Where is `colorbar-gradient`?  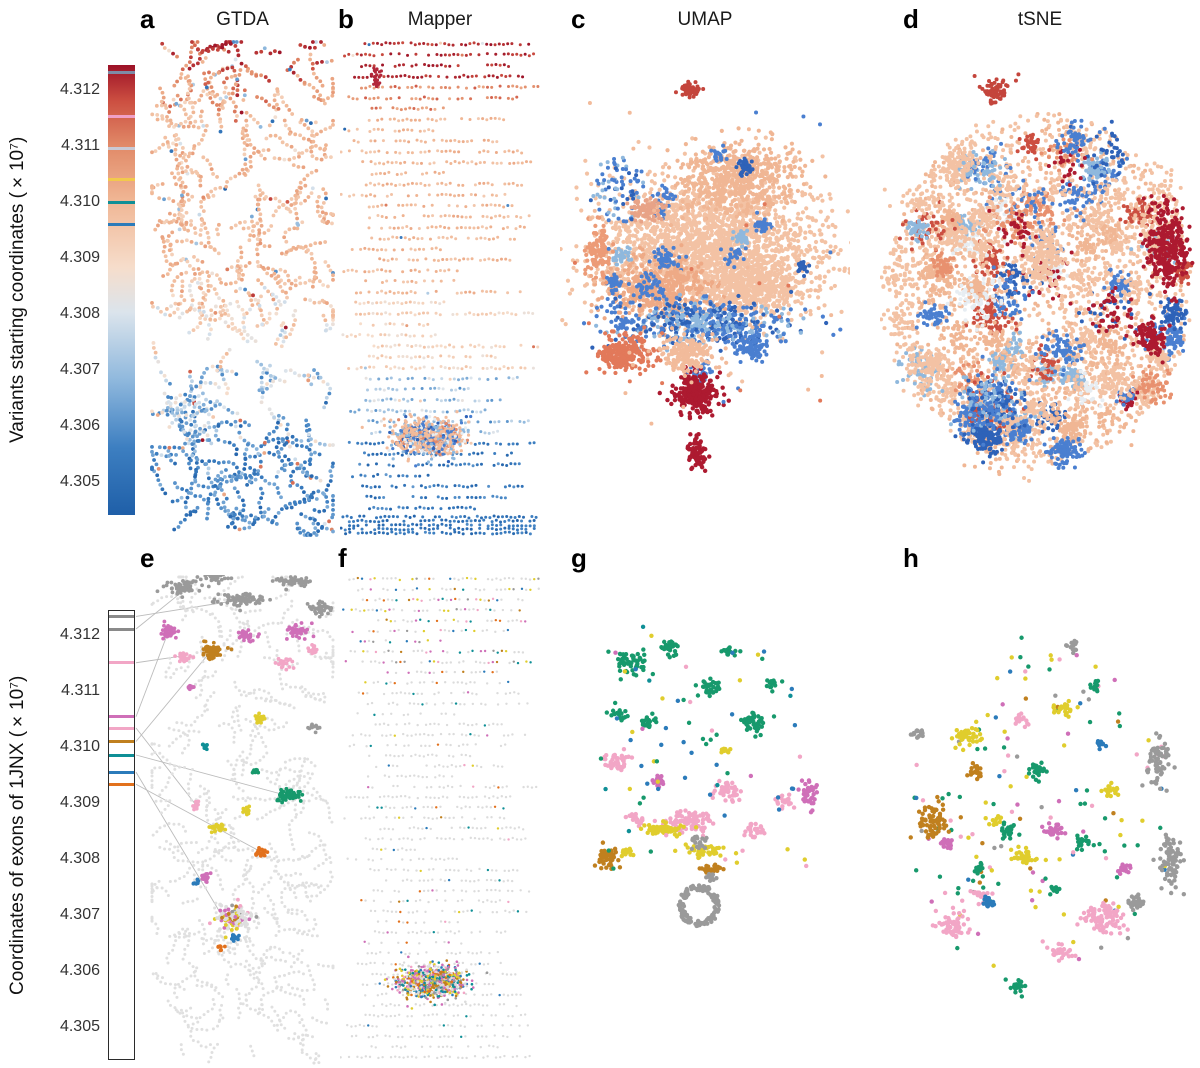 colorbar-gradient is located at coordinates (121, 290).